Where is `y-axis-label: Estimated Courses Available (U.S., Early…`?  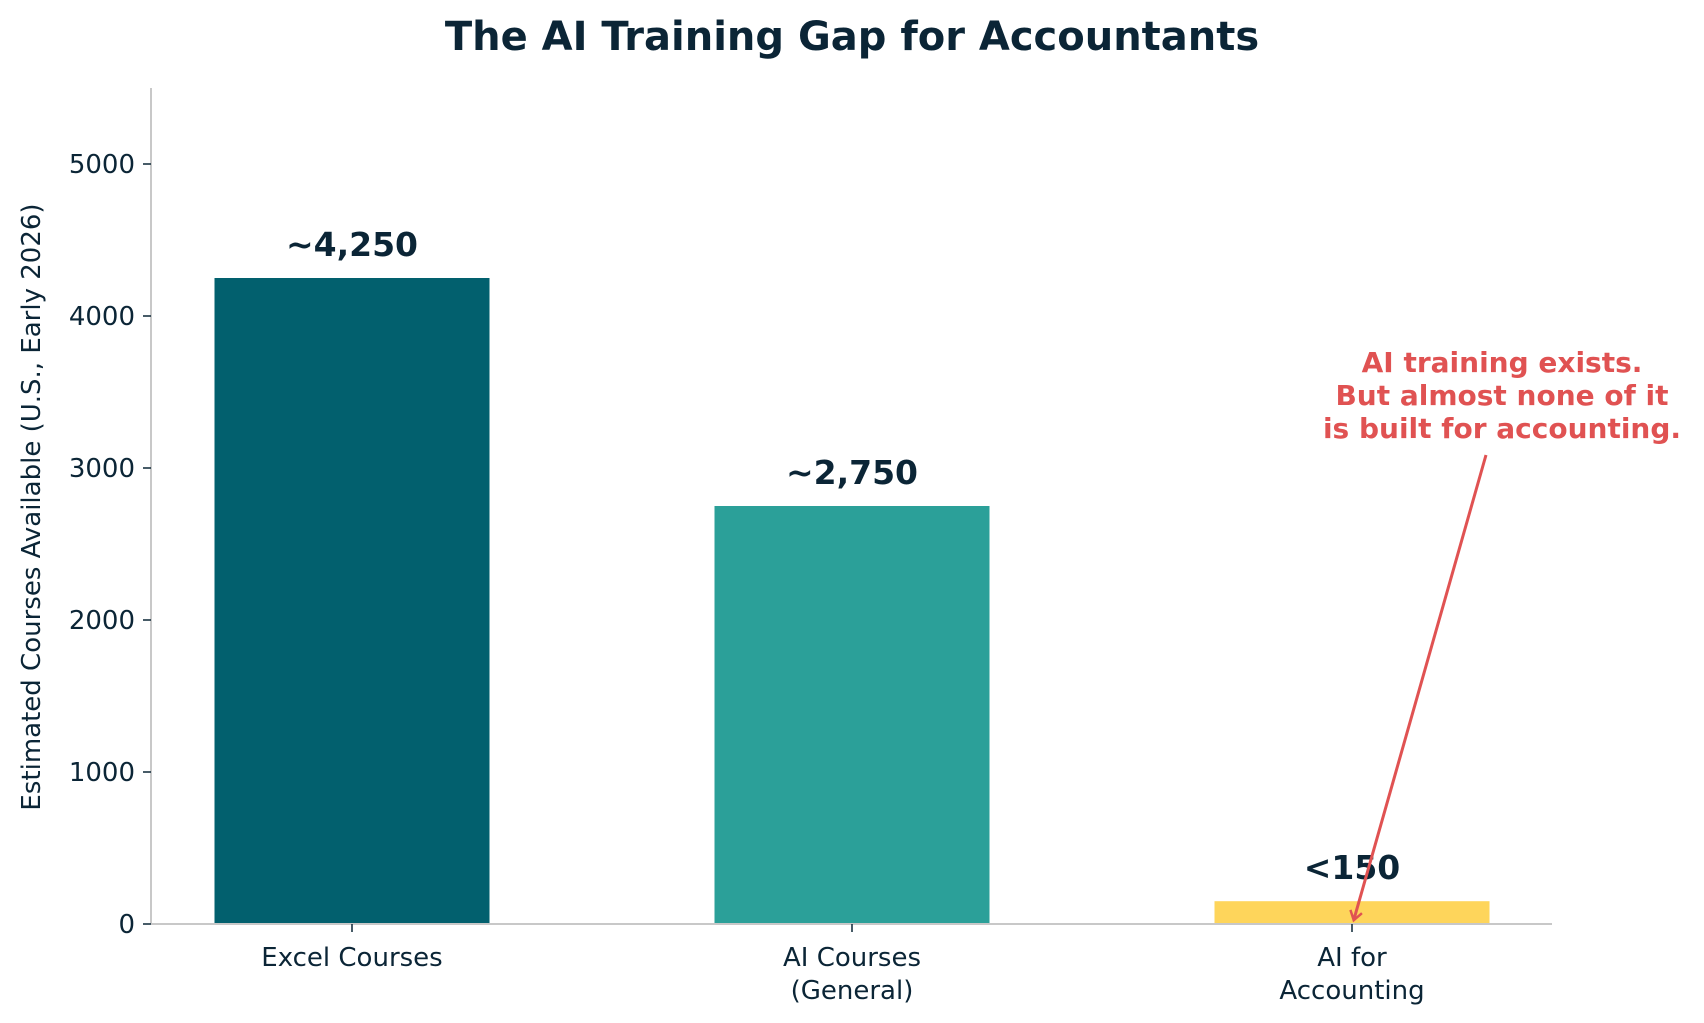 y-axis-label: Estimated Courses Available (U.S., Early… is located at coordinates (32, 506).